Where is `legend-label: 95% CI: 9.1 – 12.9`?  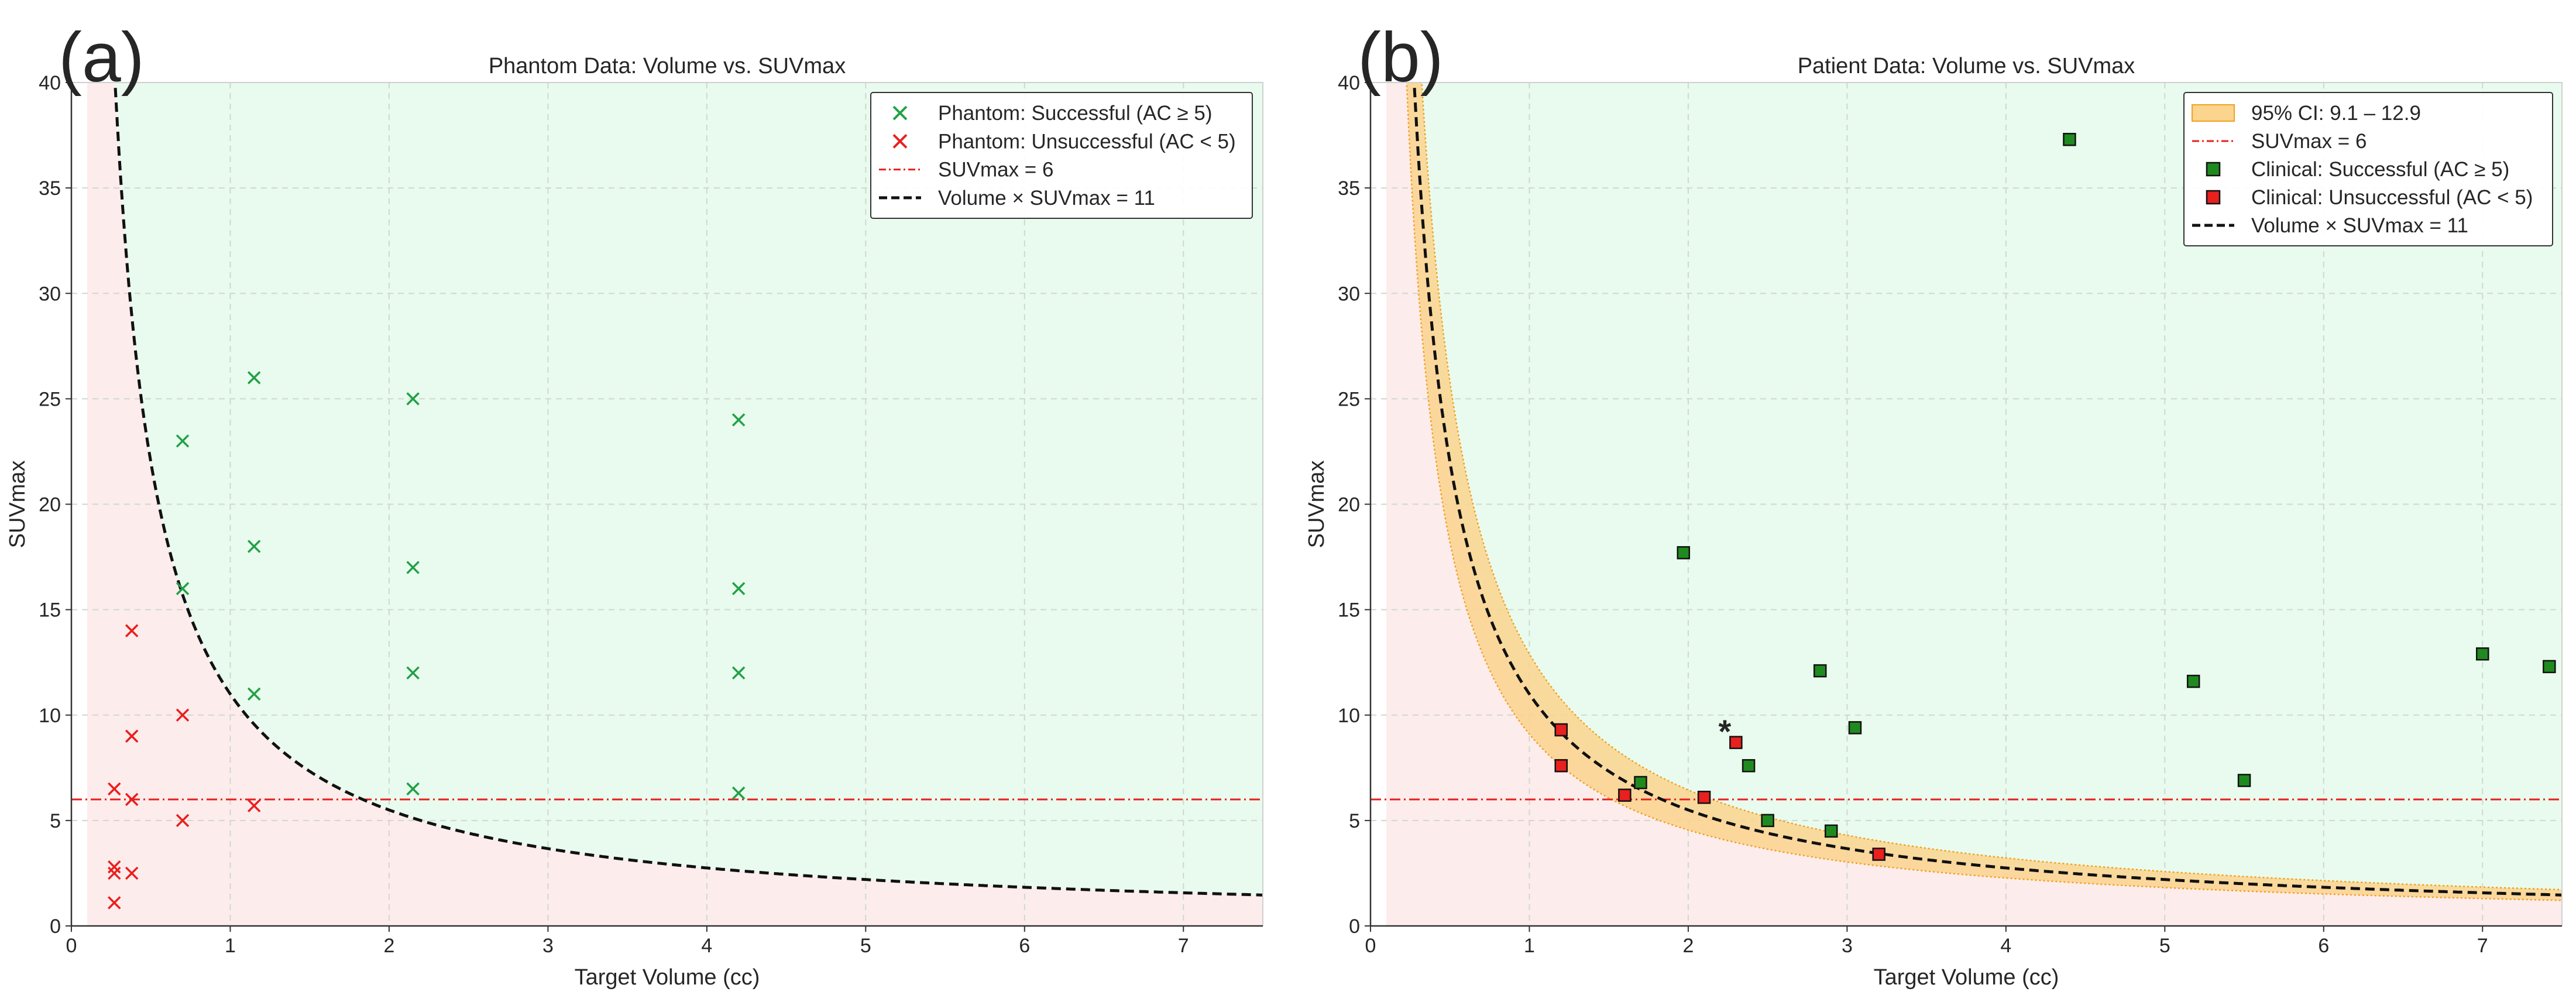
legend-label: 95% CI: 9.1 – 12.9 is located at coordinates (2336, 113).